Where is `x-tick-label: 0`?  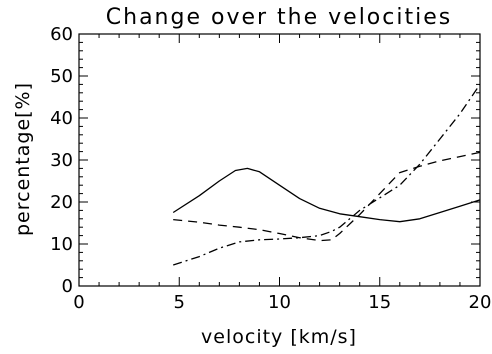 x-tick-label: 0 is located at coordinates (78, 302).